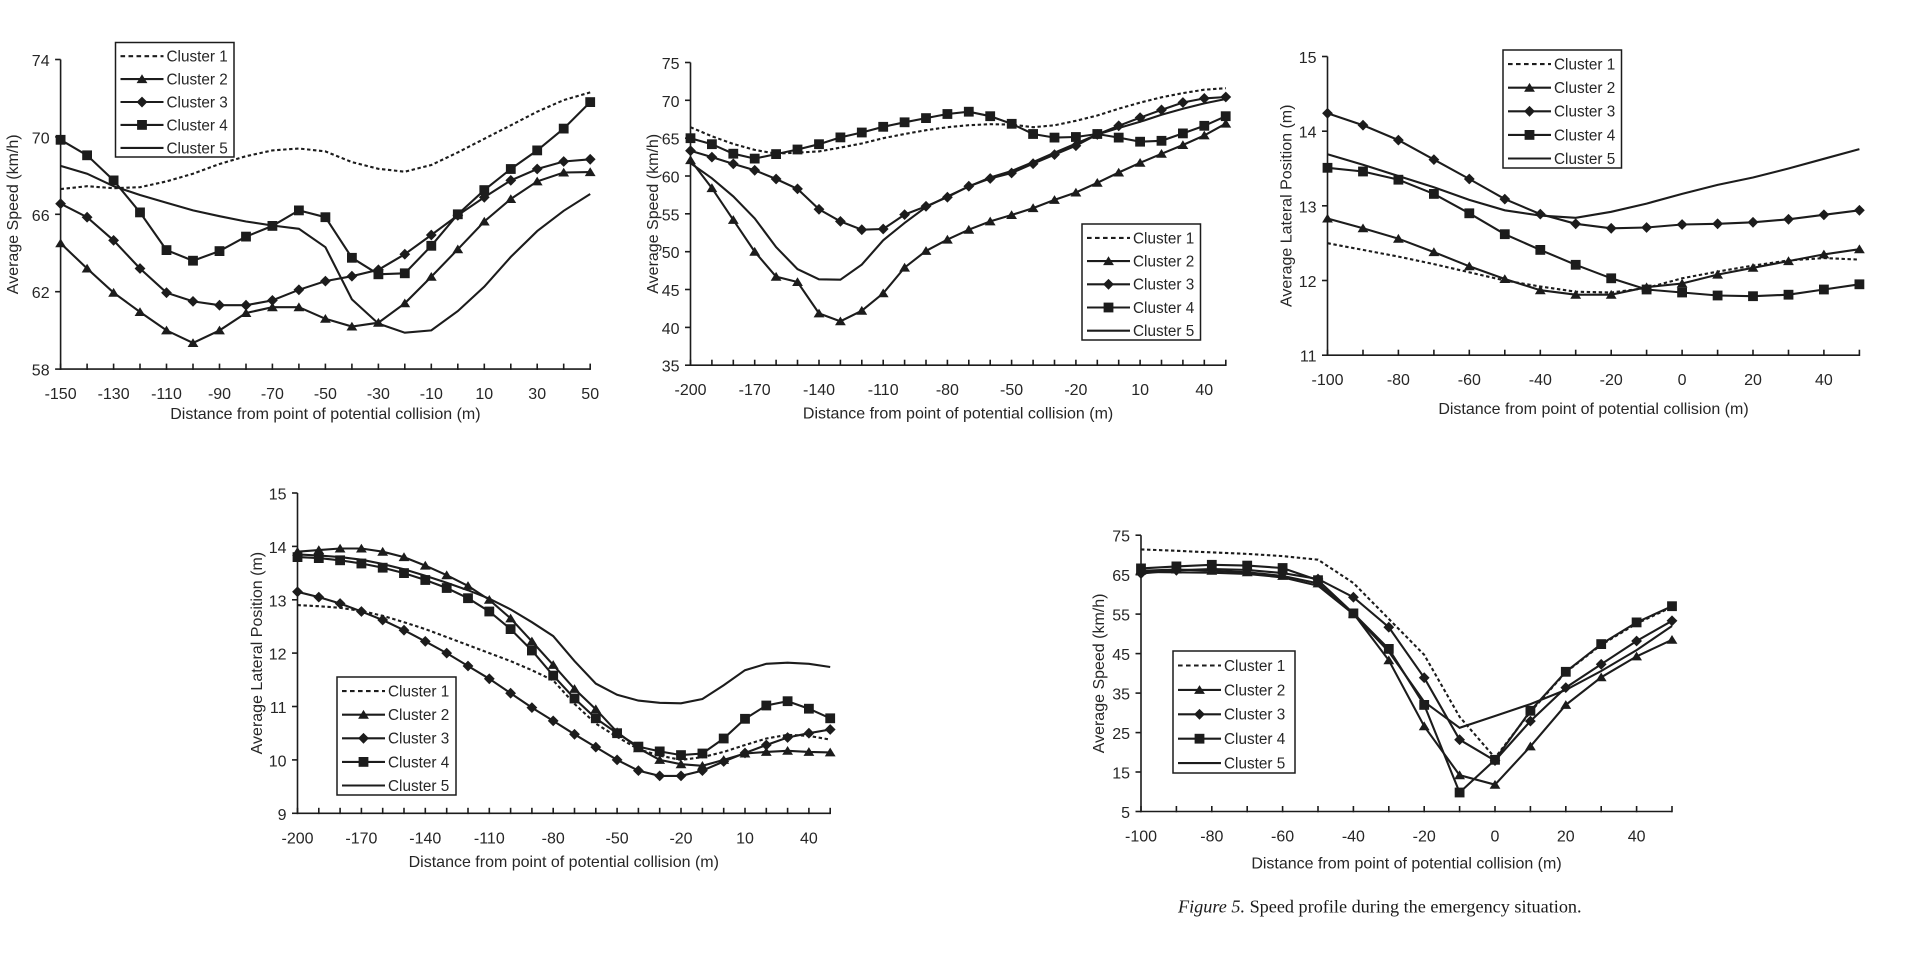 This screenshot has height=959, width=1905. I want to click on svg-text: 12, so click(278, 655).